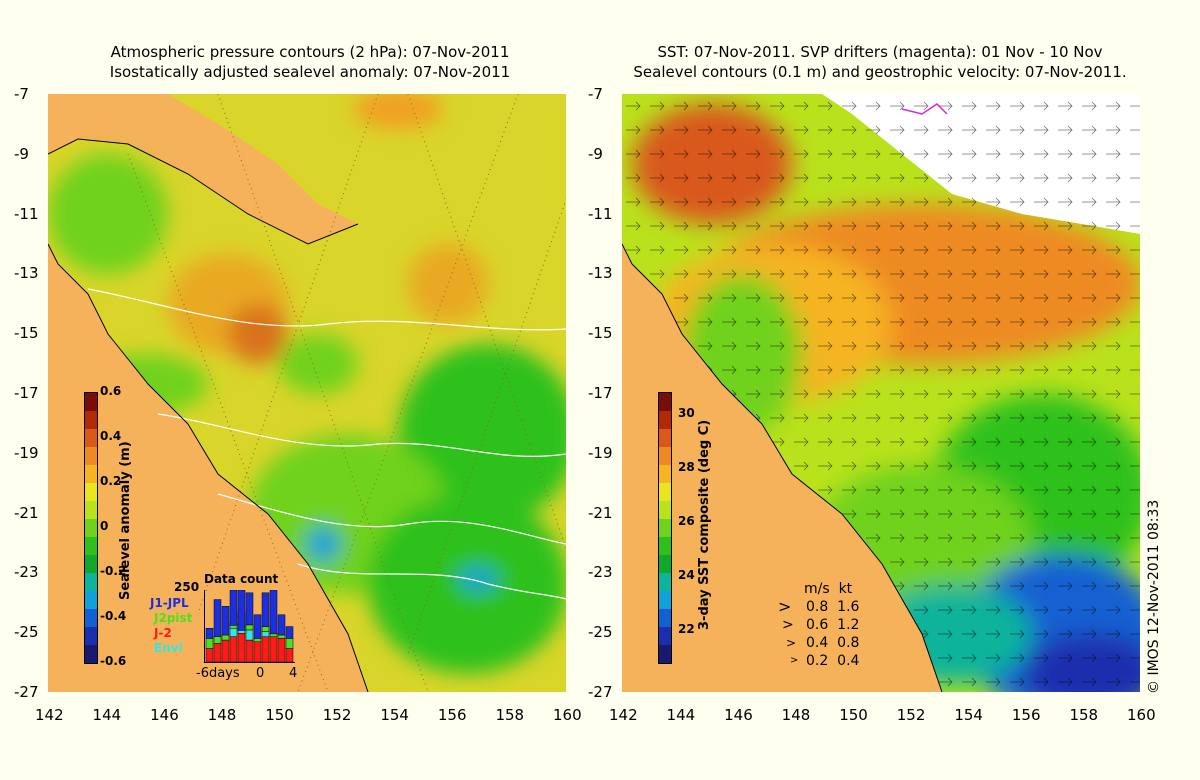  What do you see at coordinates (104, 526) in the screenshot?
I see `colorbar-tick-label: 0` at bounding box center [104, 526].